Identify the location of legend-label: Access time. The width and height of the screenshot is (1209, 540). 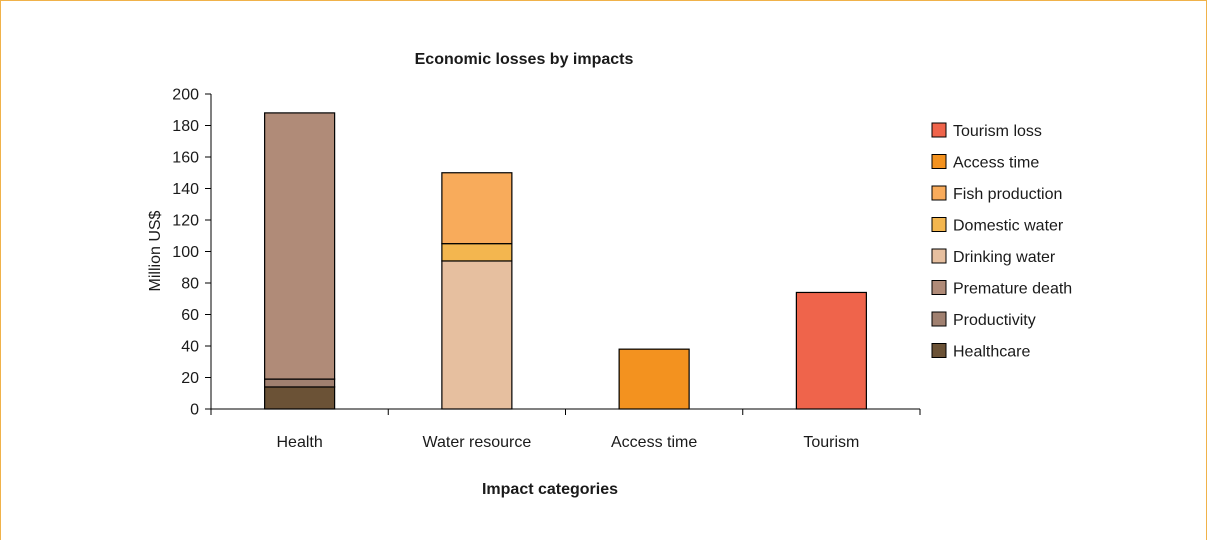
(996, 163).